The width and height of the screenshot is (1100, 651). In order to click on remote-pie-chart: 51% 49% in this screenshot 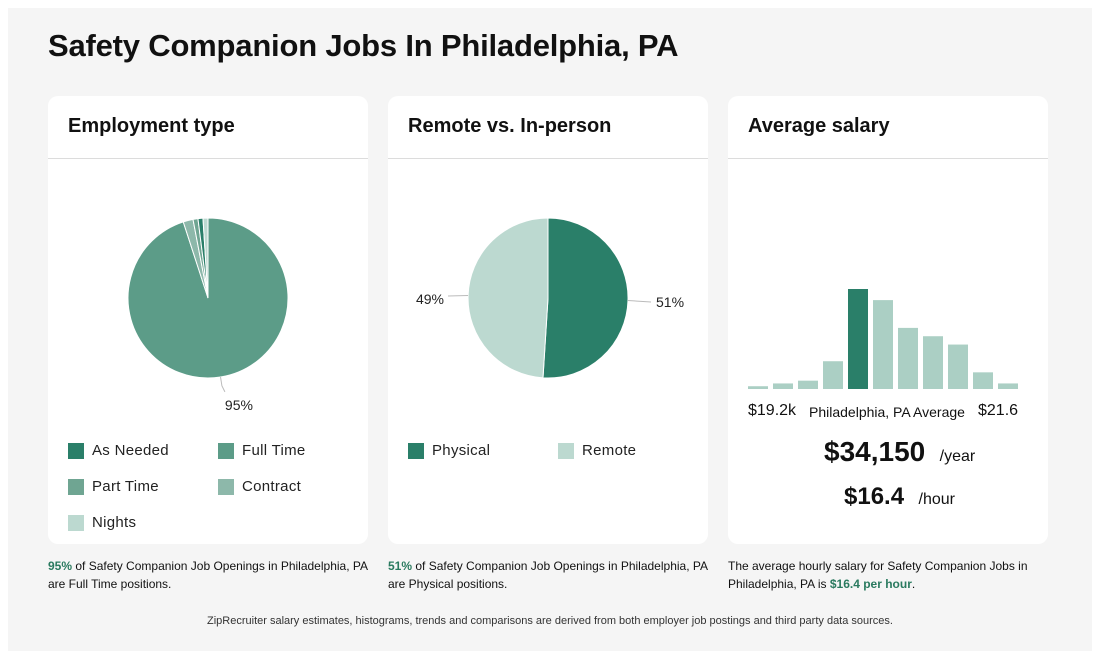, I will do `click(550, 298)`.